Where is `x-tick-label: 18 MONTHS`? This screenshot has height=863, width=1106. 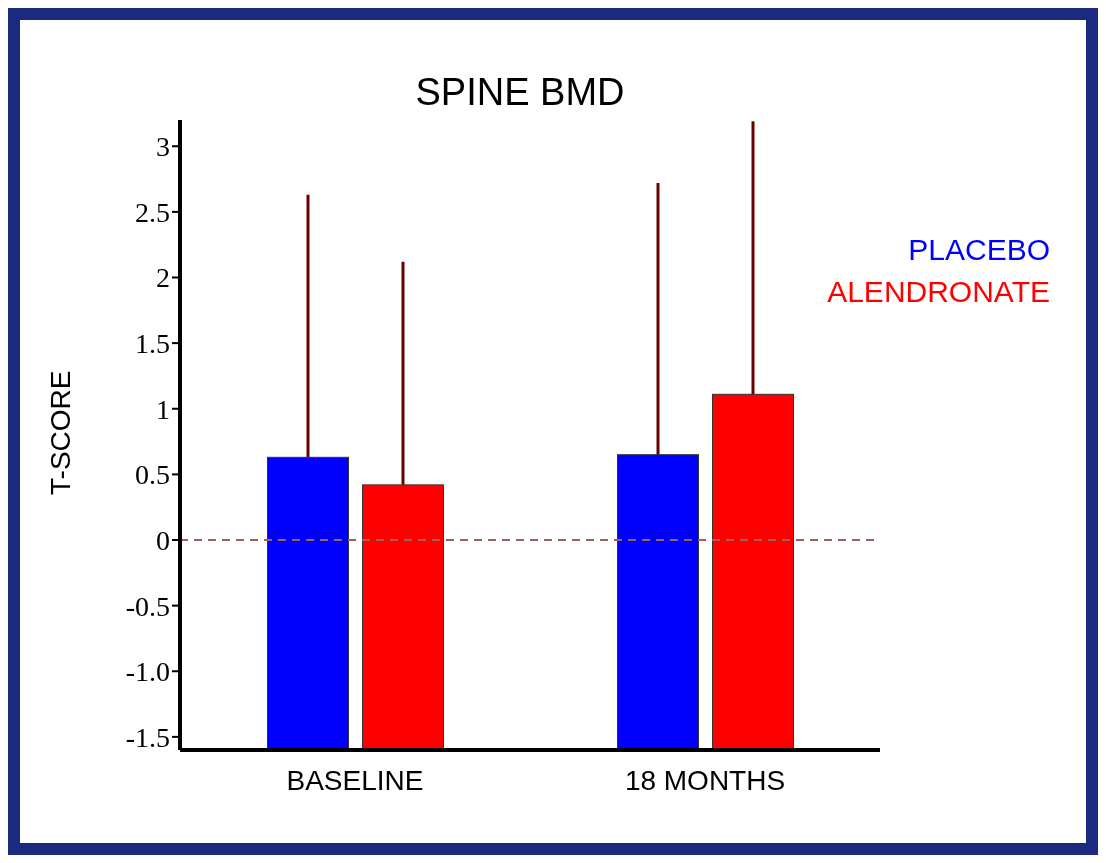
x-tick-label: 18 MONTHS is located at coordinates (705, 780).